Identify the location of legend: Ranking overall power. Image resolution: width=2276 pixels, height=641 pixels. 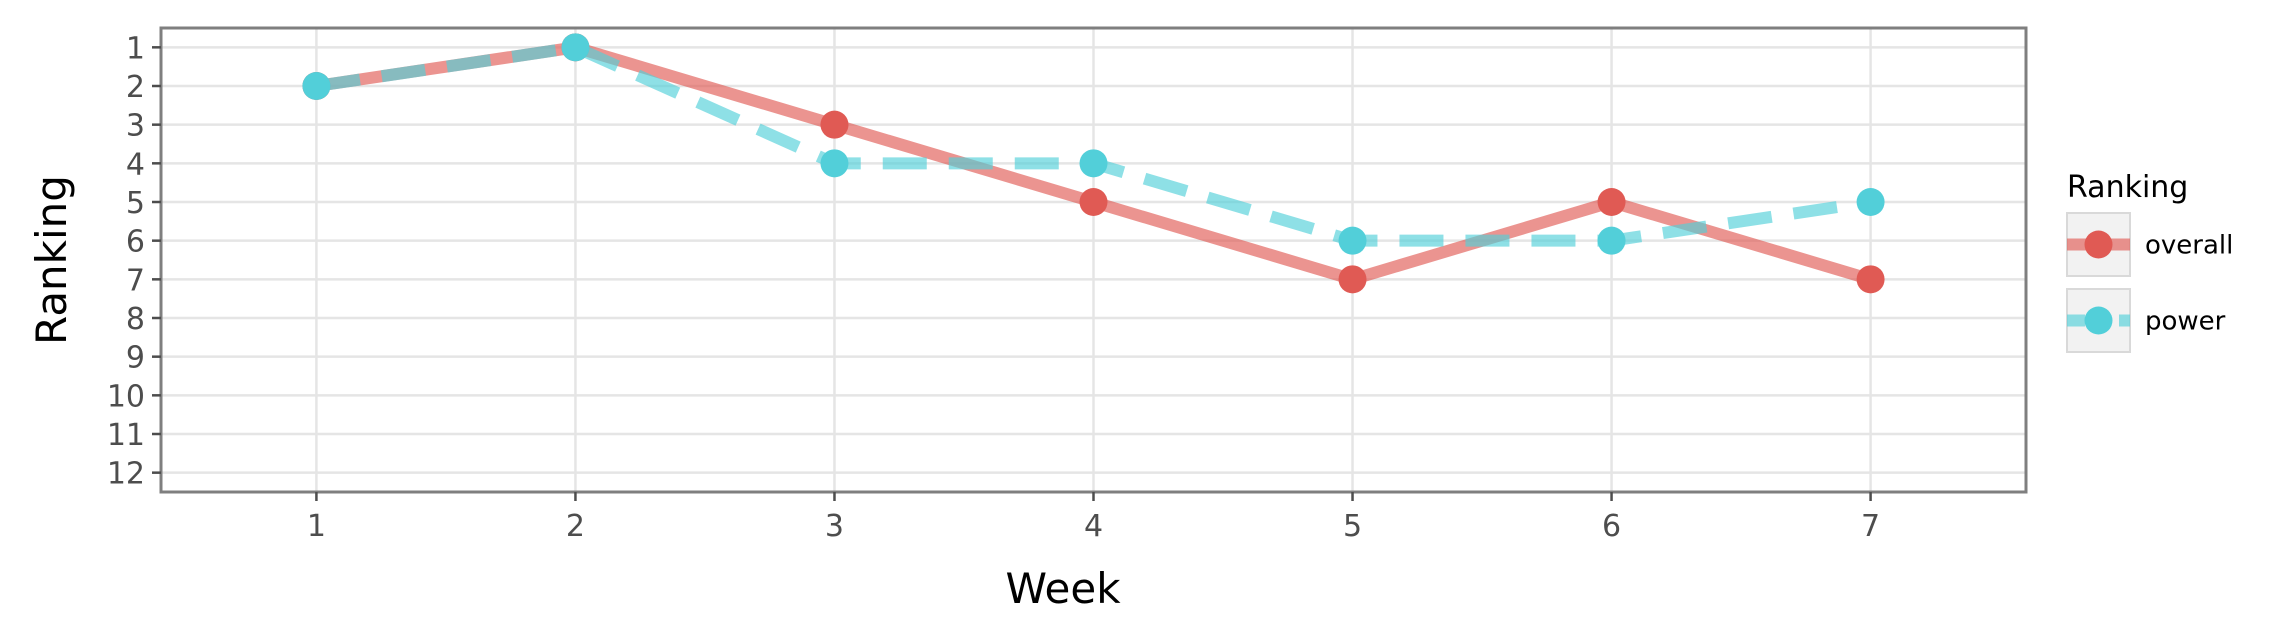
(2149, 261).